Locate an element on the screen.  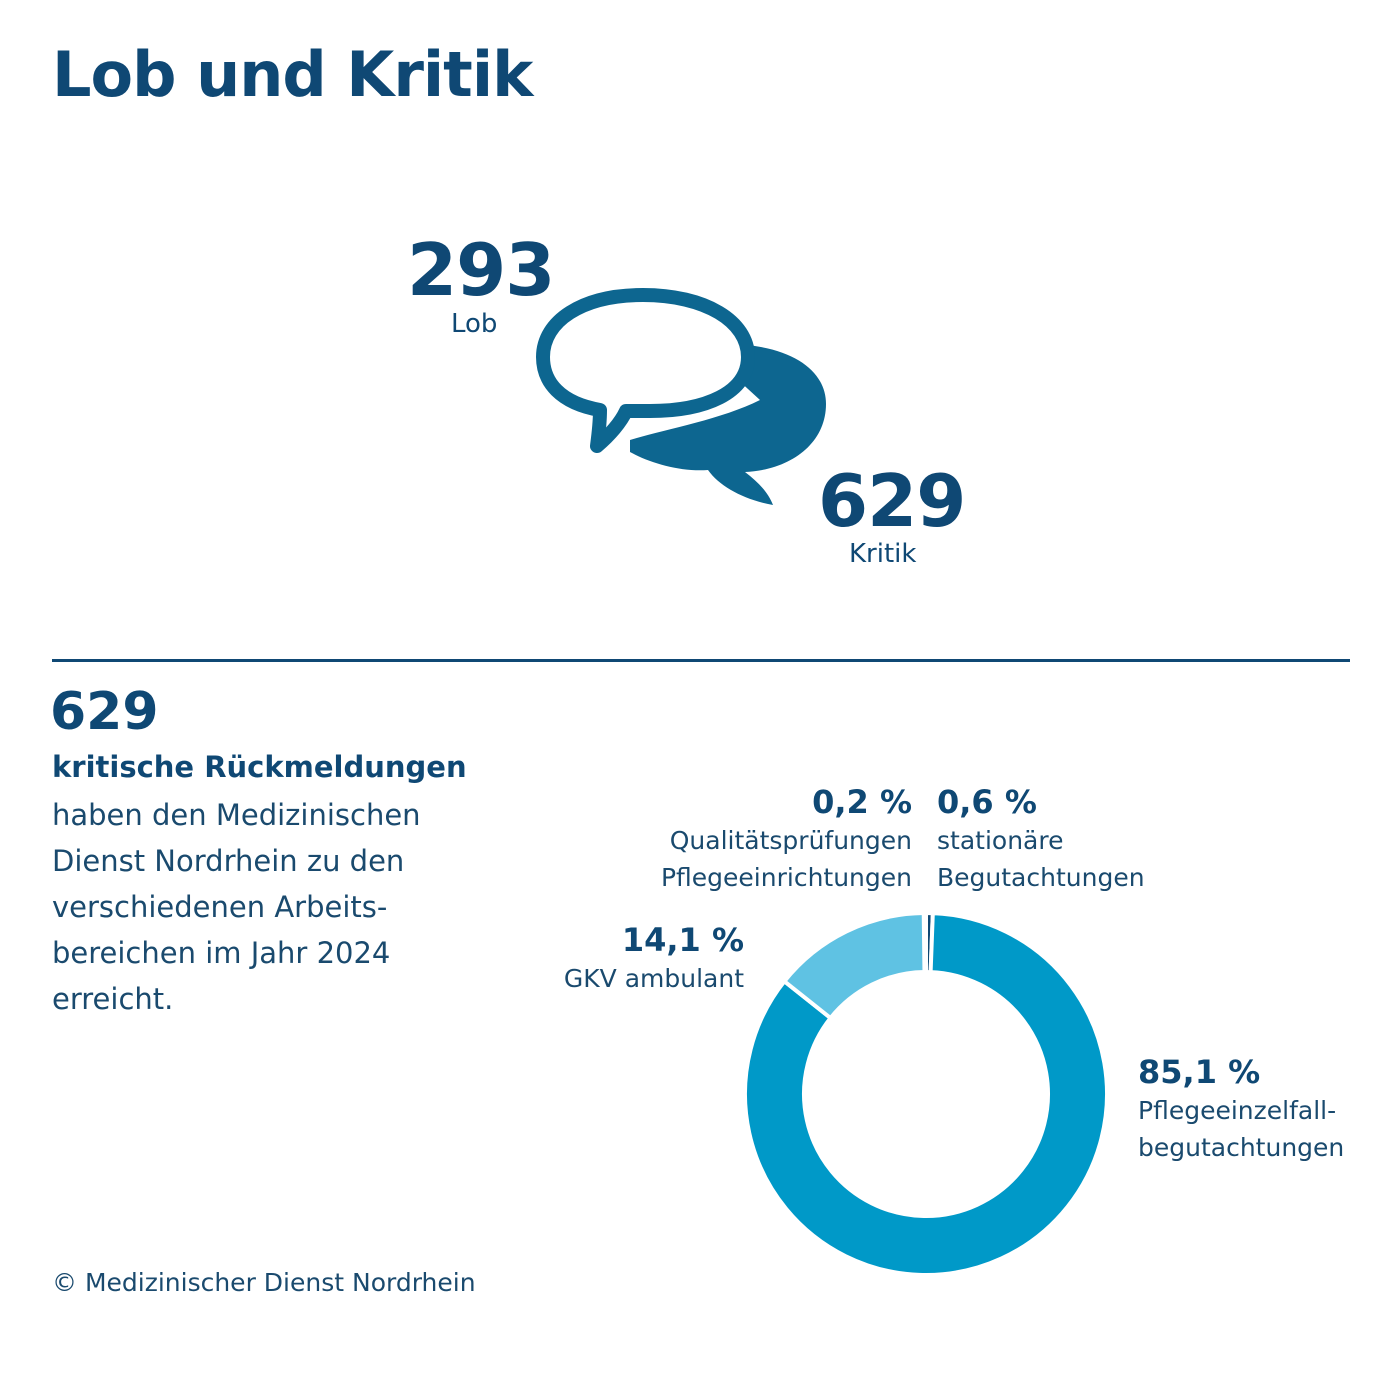
description-line: verschiedenen Arbeits- is located at coordinates (220, 907).